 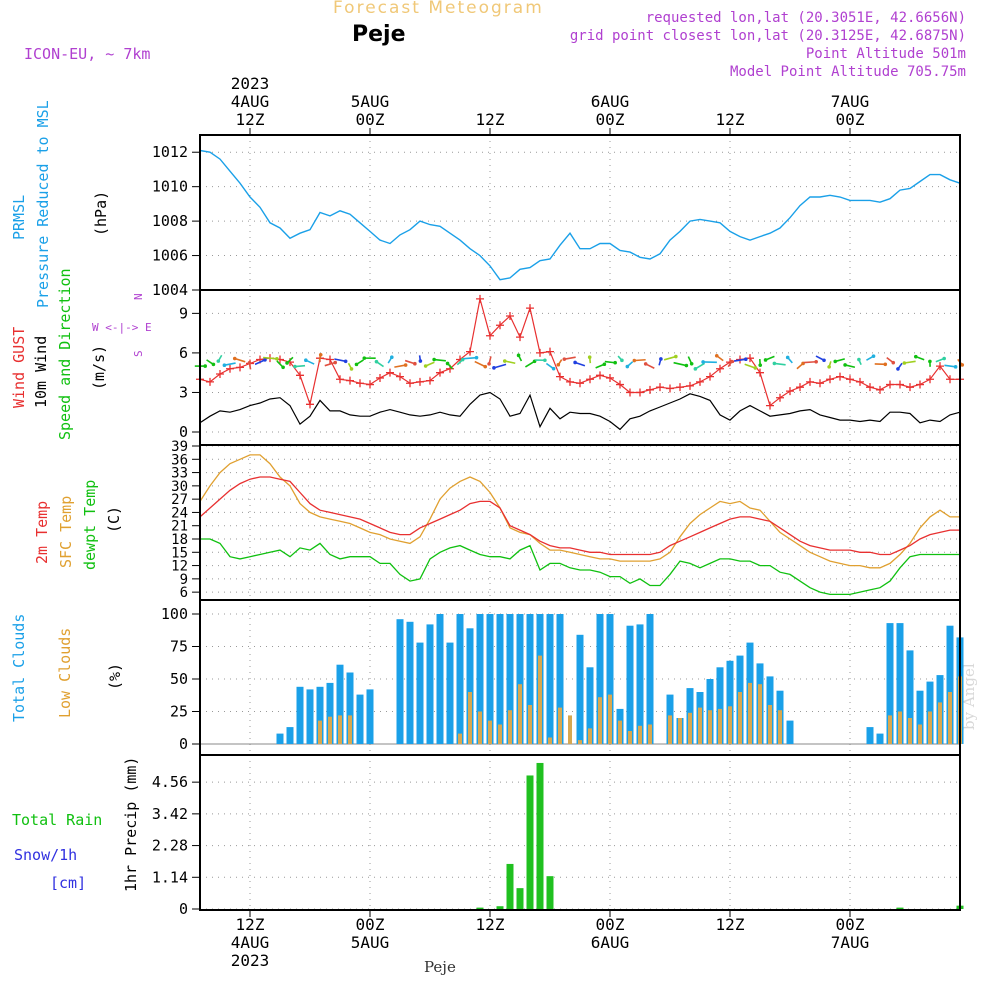 I want to click on xtick-bottom-label: 00Z, so click(x=370, y=924).